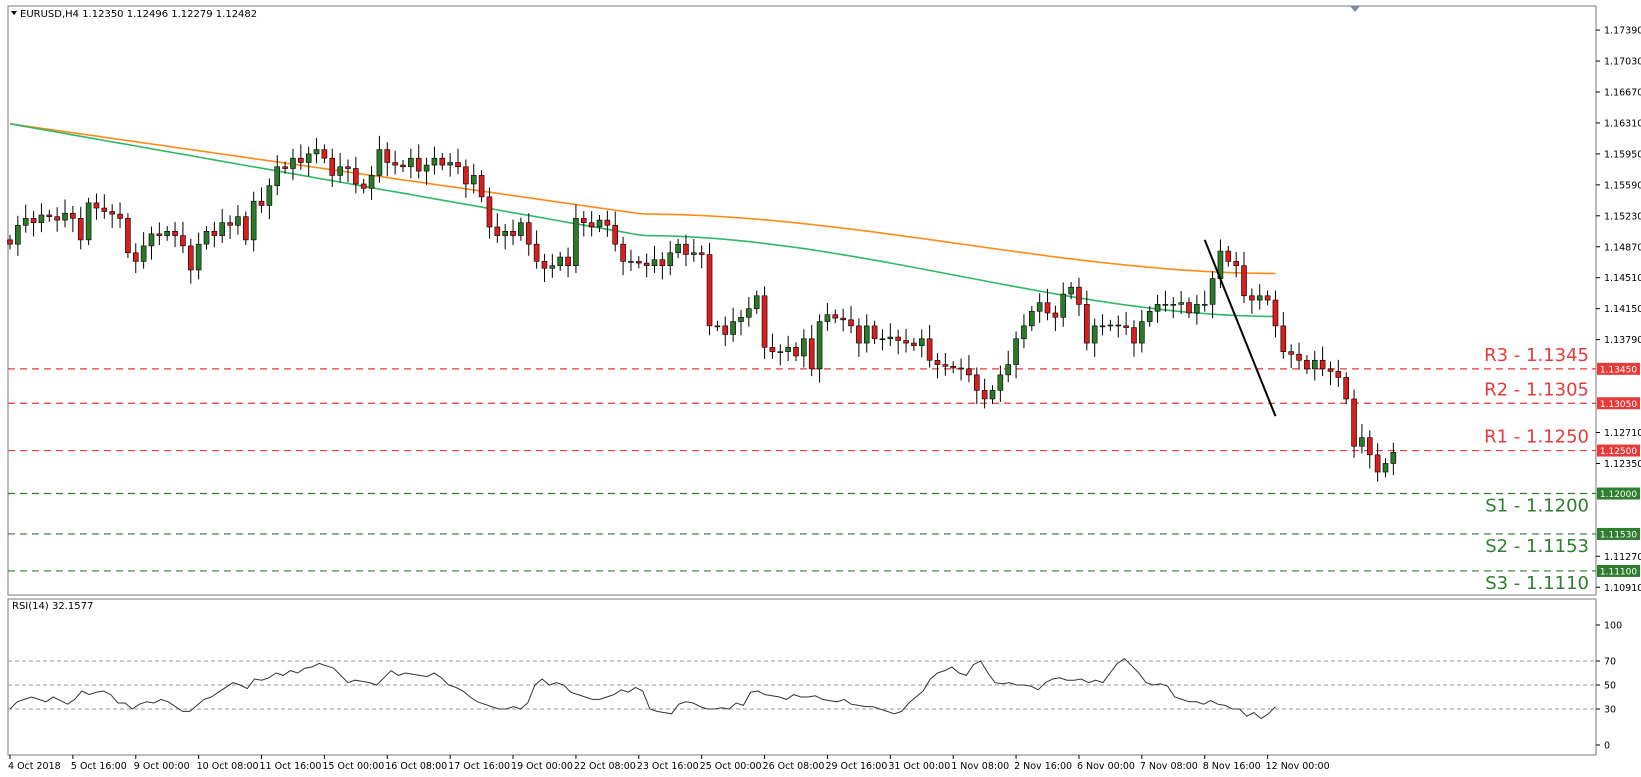 The image size is (1641, 777). Describe the element at coordinates (1610, 686) in the screenshot. I see `rsi-tick-label: 50` at that location.